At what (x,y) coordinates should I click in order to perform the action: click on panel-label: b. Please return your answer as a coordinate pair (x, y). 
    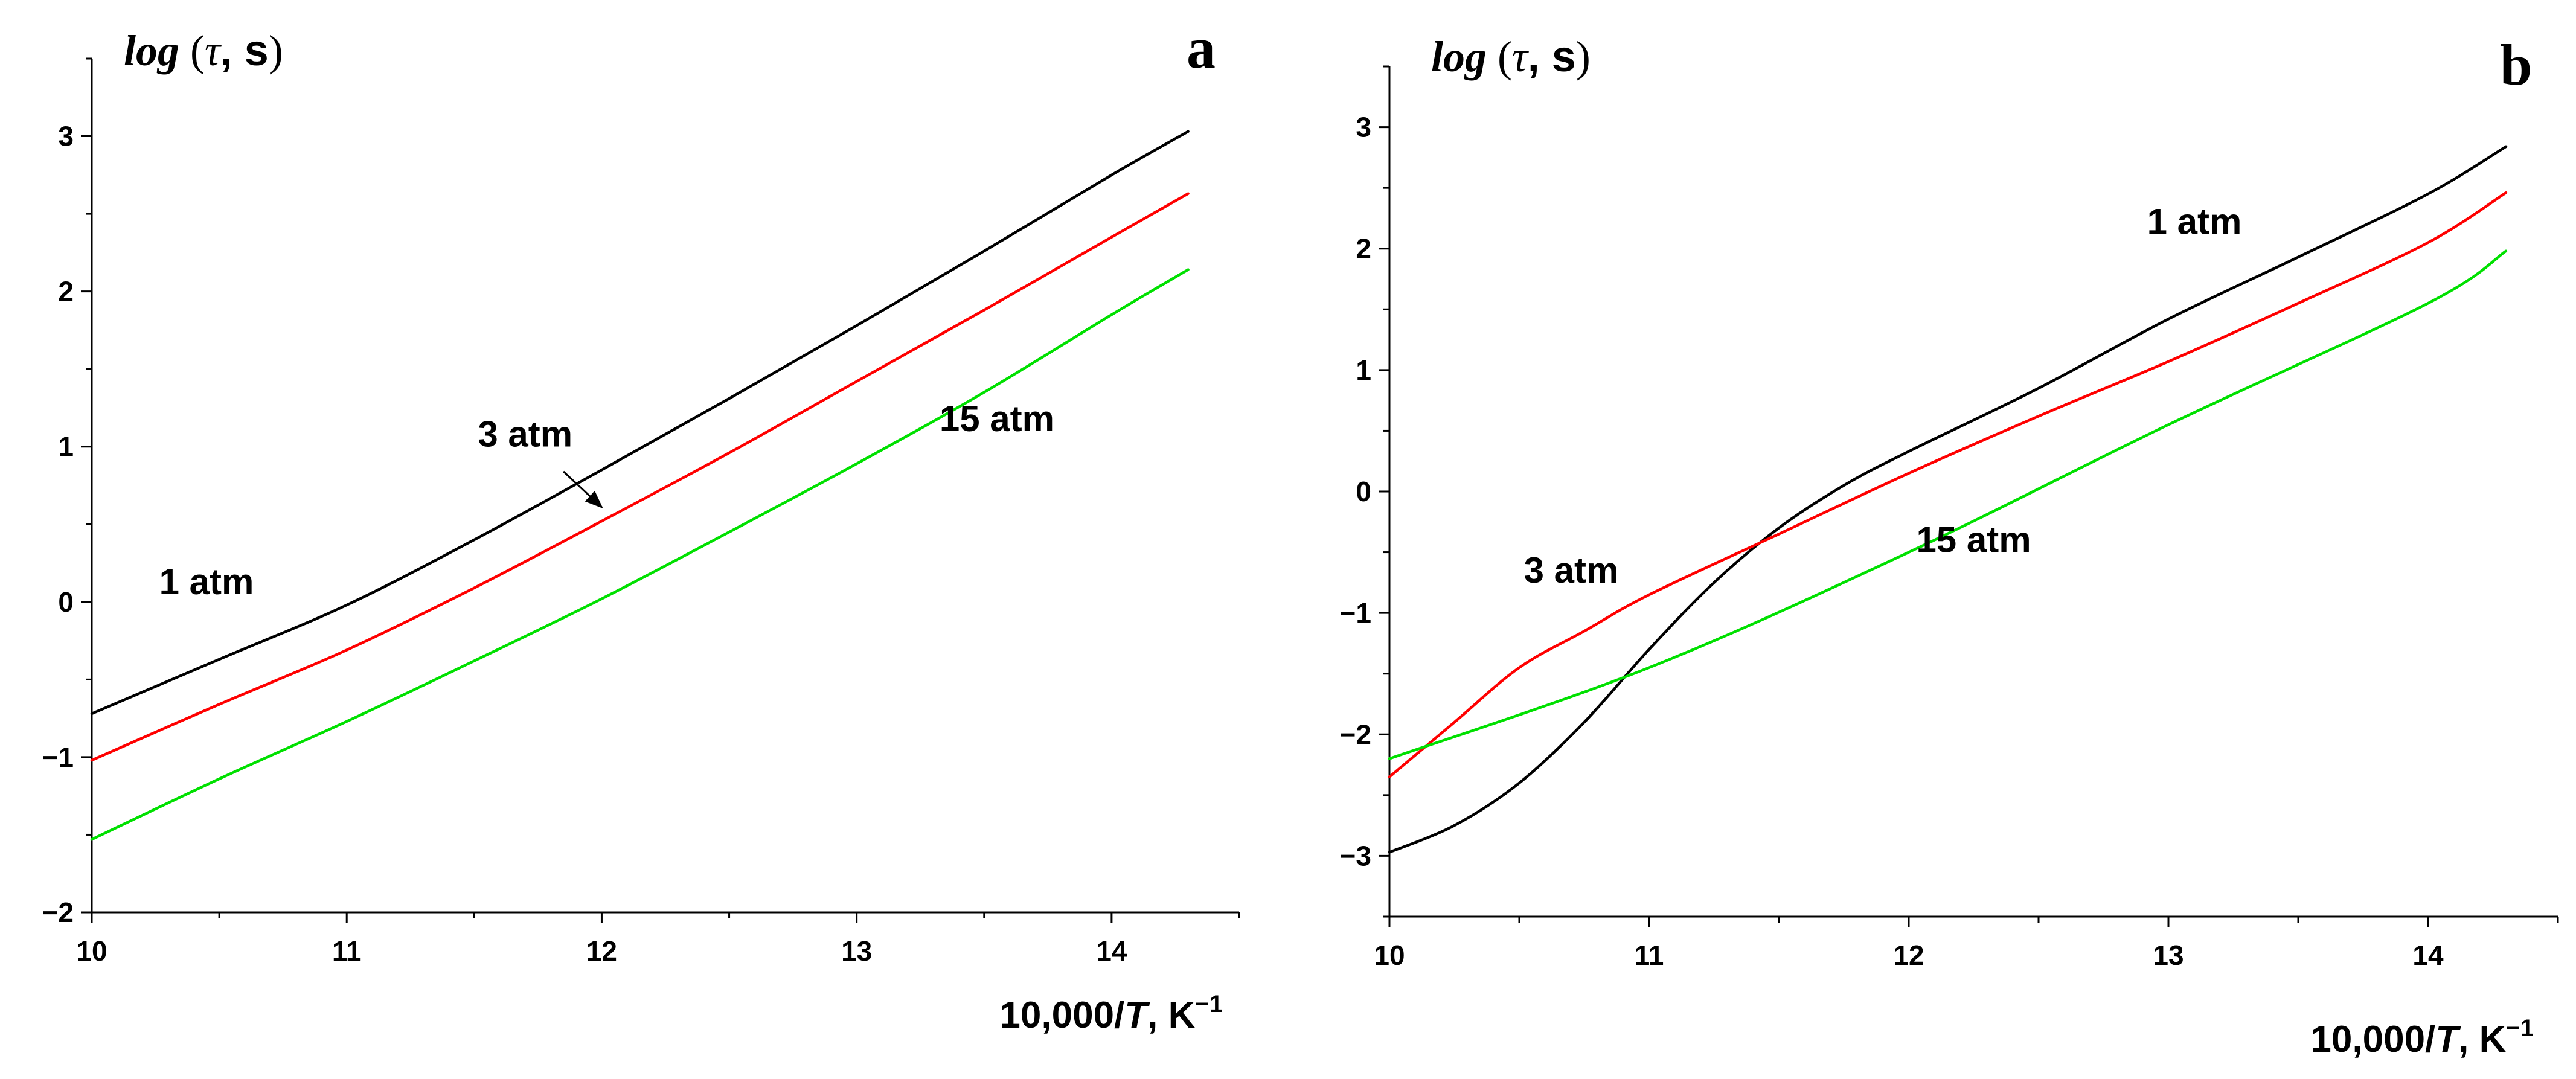
    Looking at the image, I should click on (2516, 65).